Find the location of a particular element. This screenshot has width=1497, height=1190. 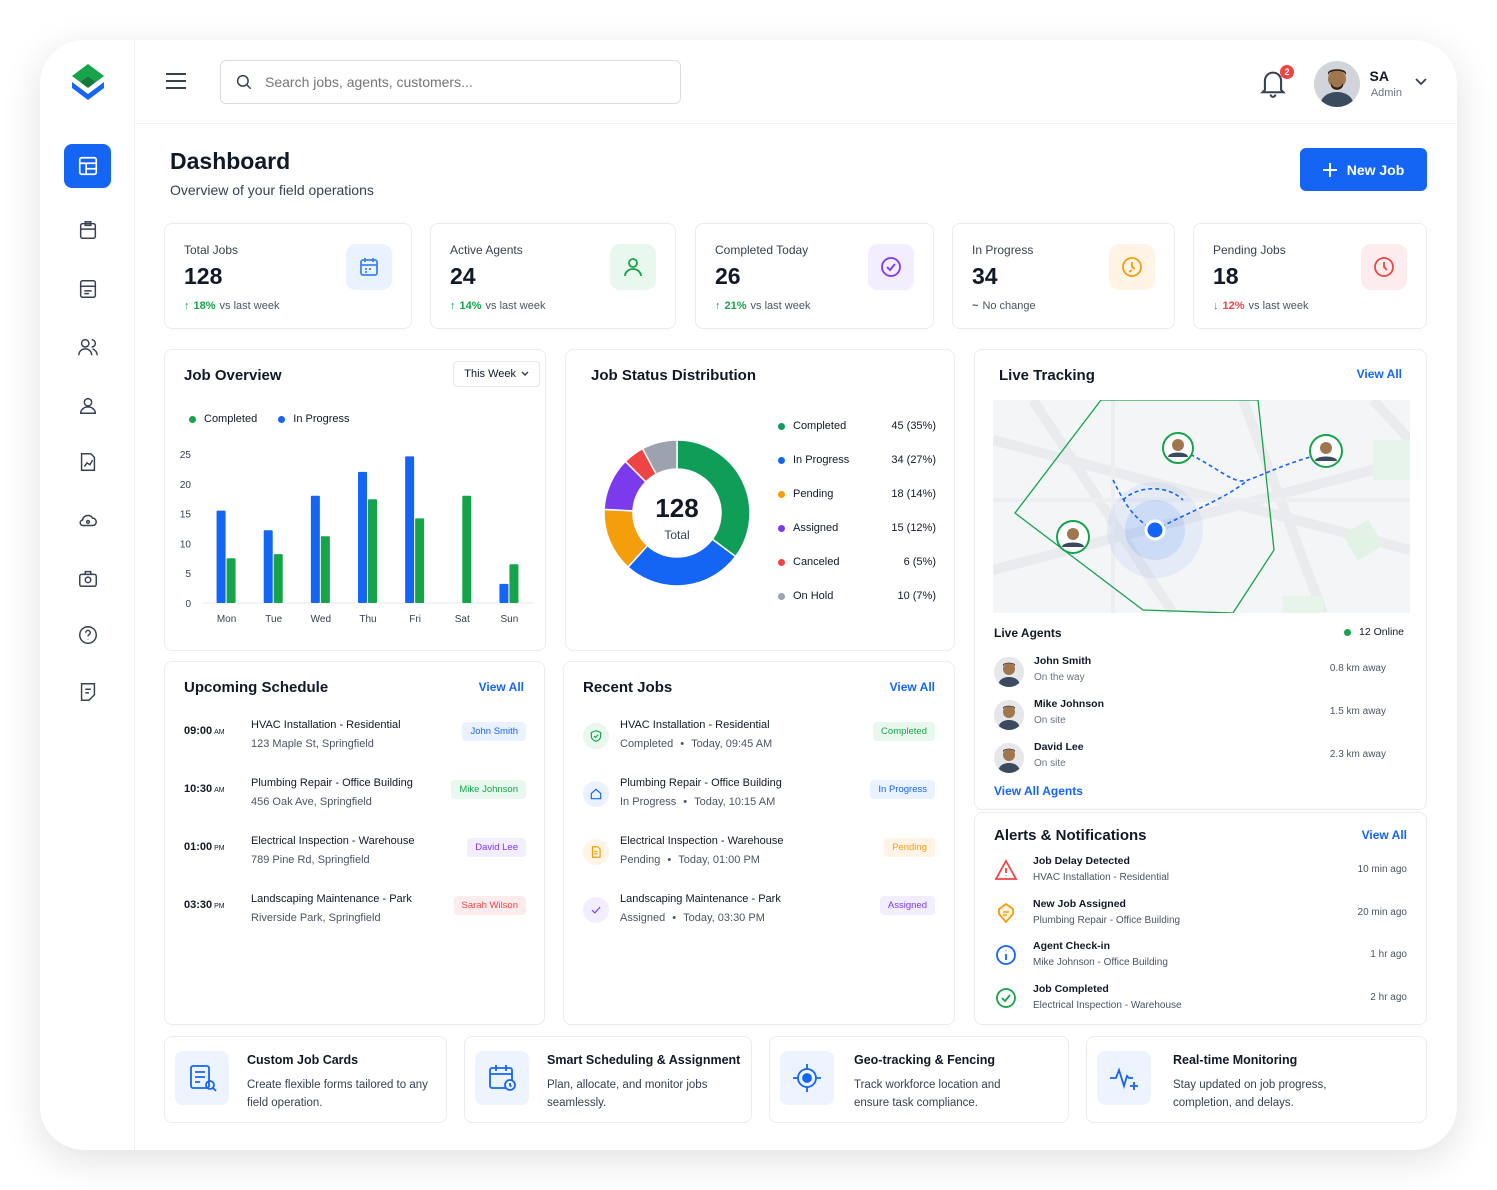

report-icon is located at coordinates (87, 462).